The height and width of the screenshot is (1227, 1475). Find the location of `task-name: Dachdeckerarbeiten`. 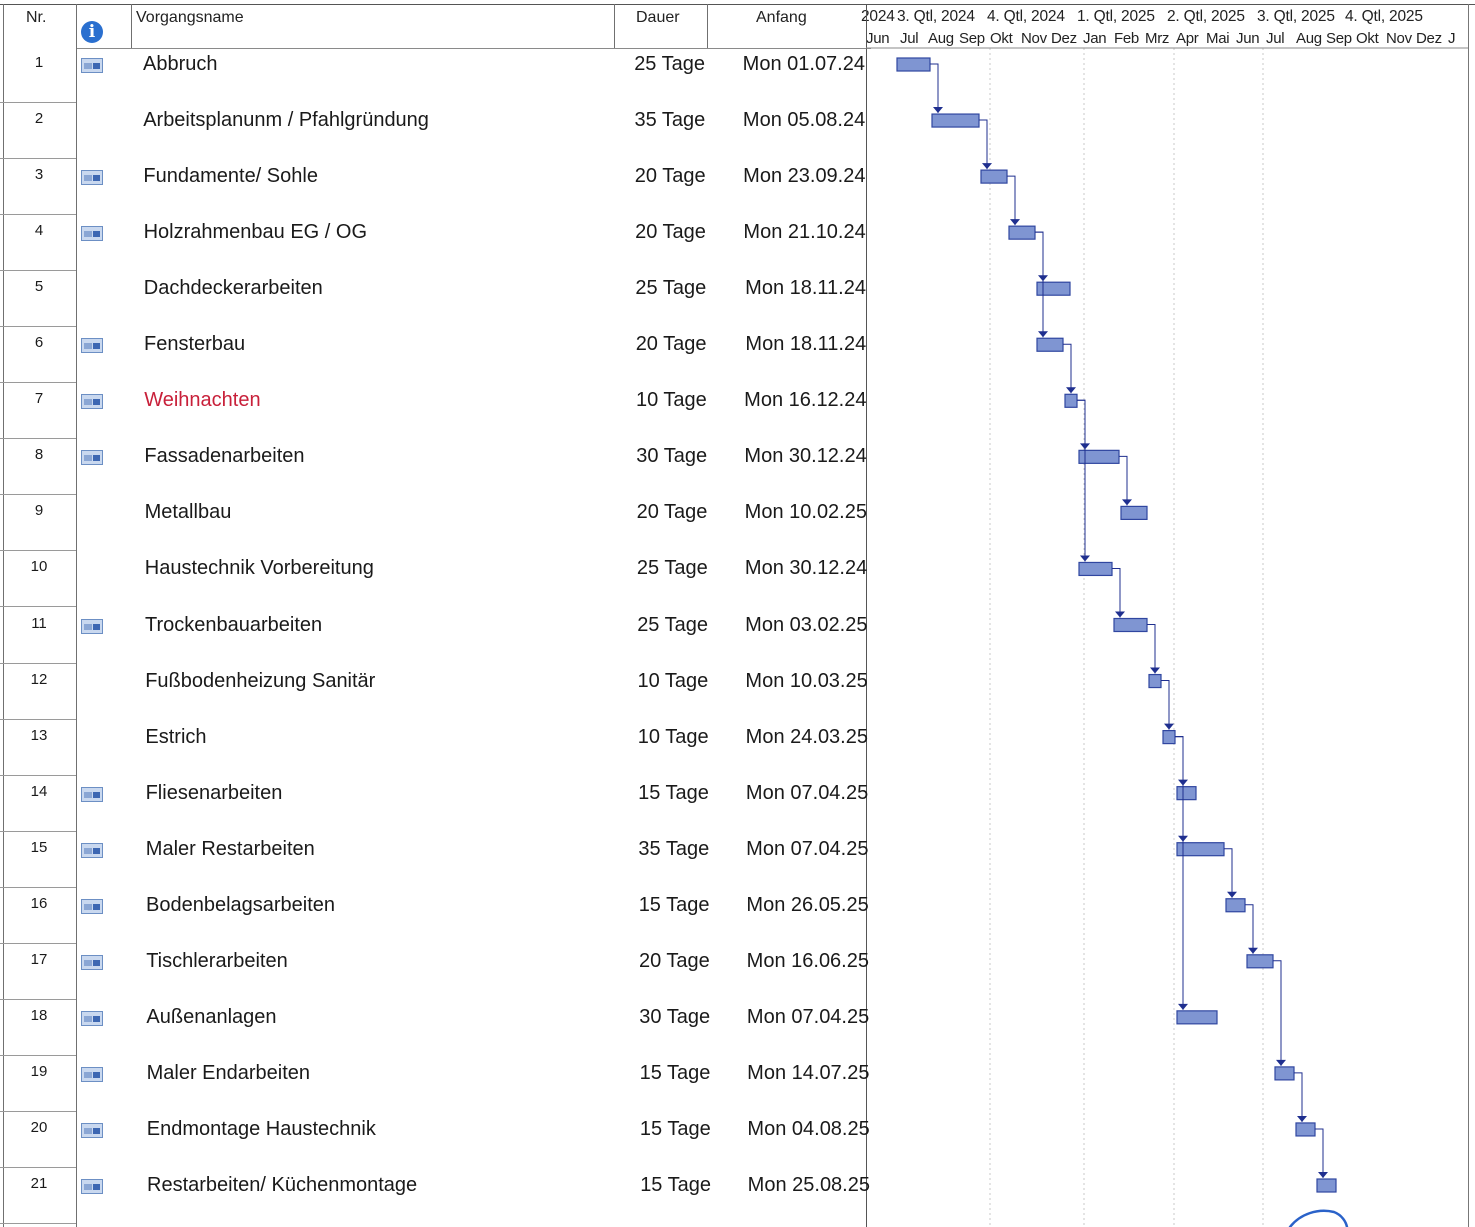

task-name: Dachdeckerarbeiten is located at coordinates (233, 288).